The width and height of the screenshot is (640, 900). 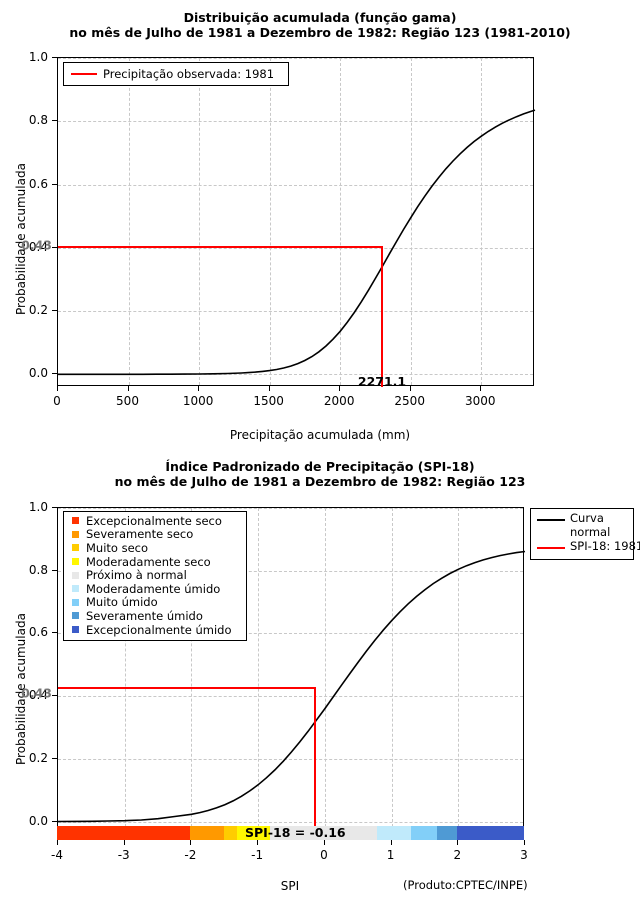 I want to click on legend-swatch-severamente-seco, so click(x=75, y=534).